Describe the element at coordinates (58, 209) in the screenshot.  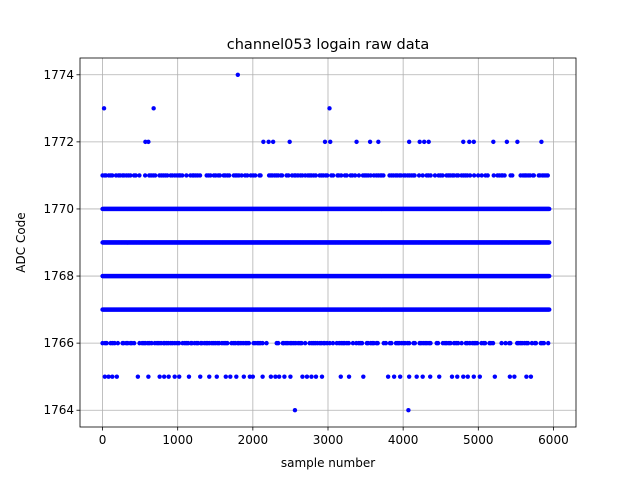
I see `y-tick-label: 1770` at that location.